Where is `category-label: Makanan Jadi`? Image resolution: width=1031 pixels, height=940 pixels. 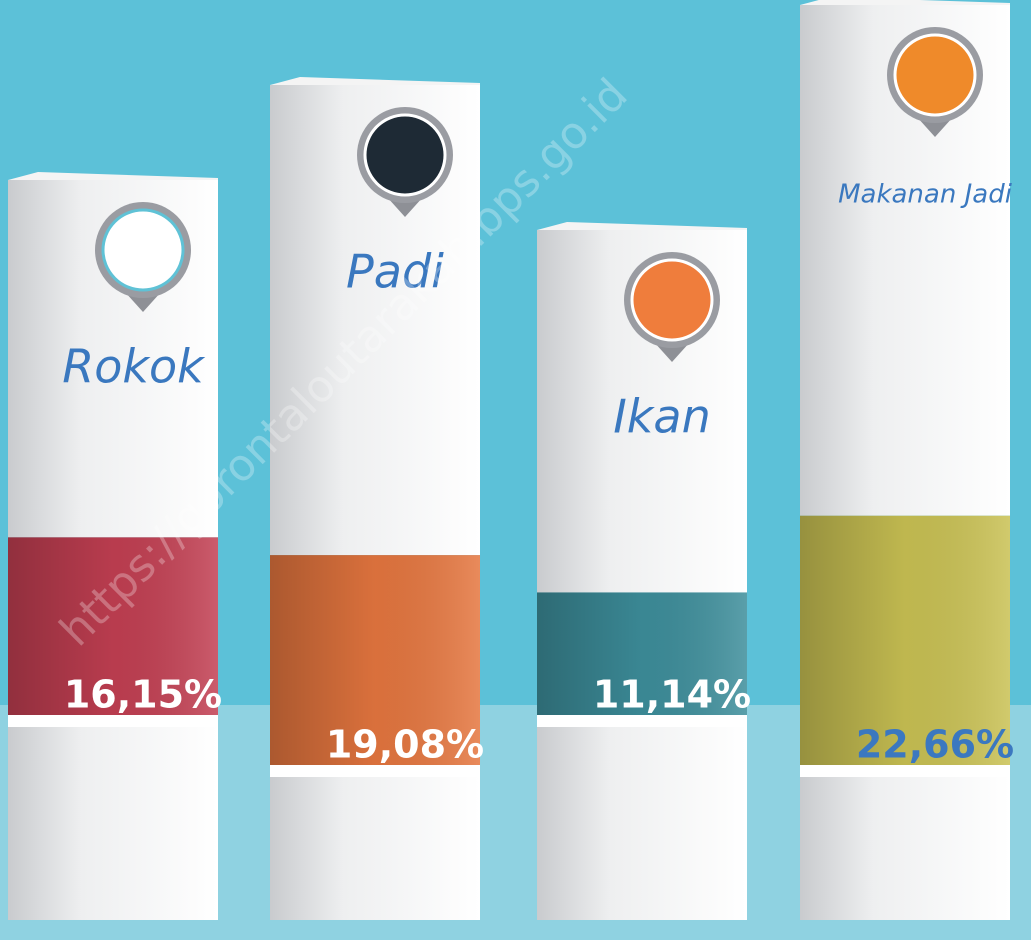 category-label: Makanan Jadi is located at coordinates (925, 195).